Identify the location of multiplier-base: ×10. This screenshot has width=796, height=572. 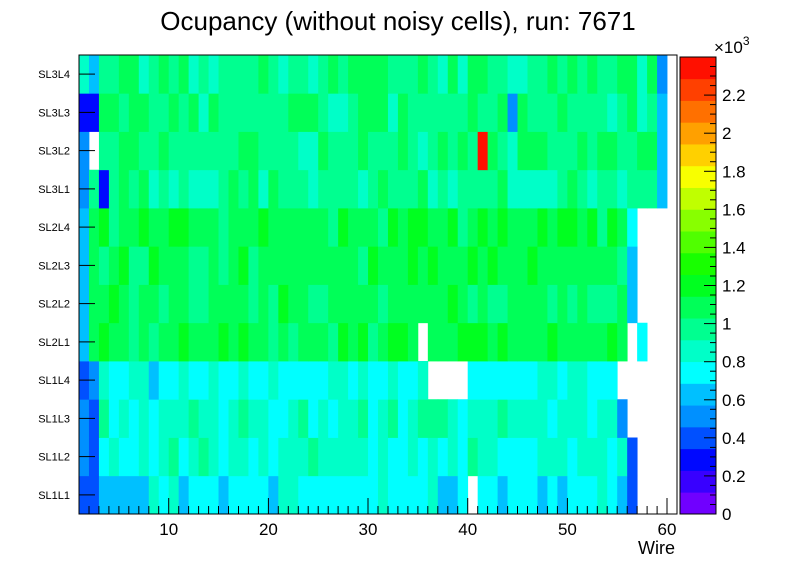
(728, 47).